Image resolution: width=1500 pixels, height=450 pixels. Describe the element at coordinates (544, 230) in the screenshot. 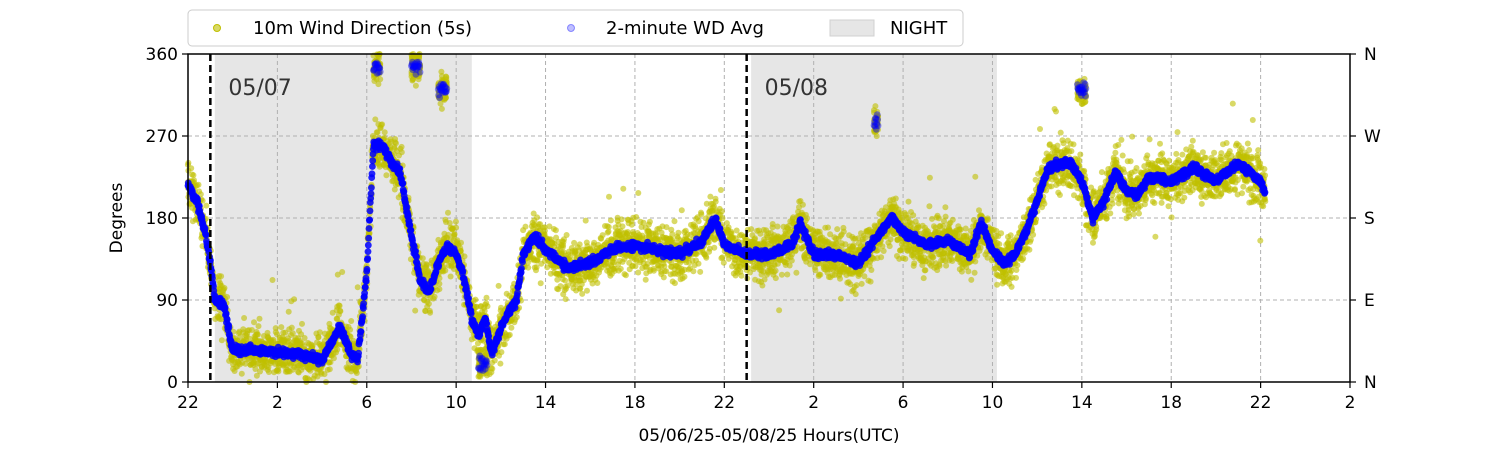

I see `point-5s-1918` at that location.